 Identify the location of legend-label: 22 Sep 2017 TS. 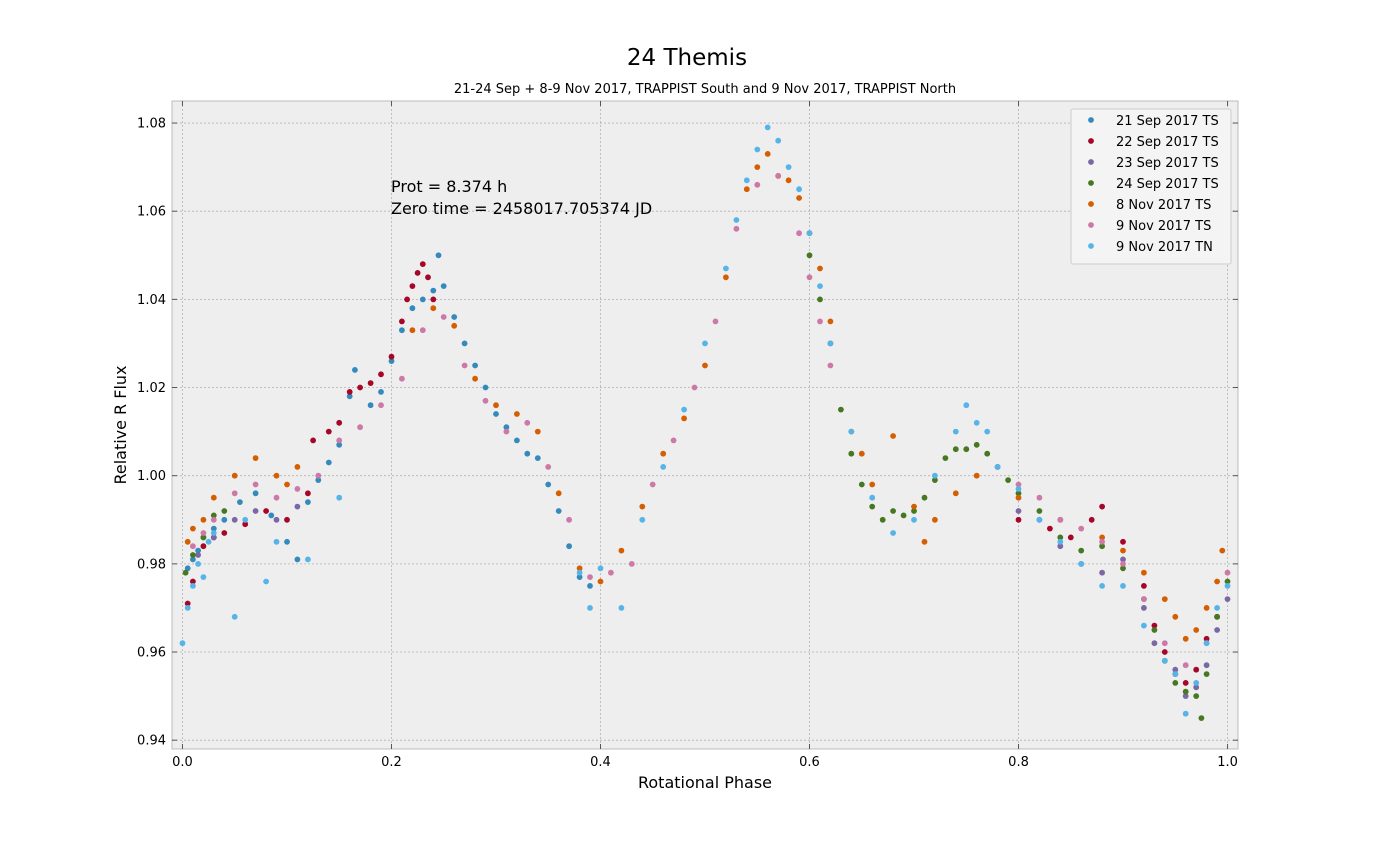
(1167, 142).